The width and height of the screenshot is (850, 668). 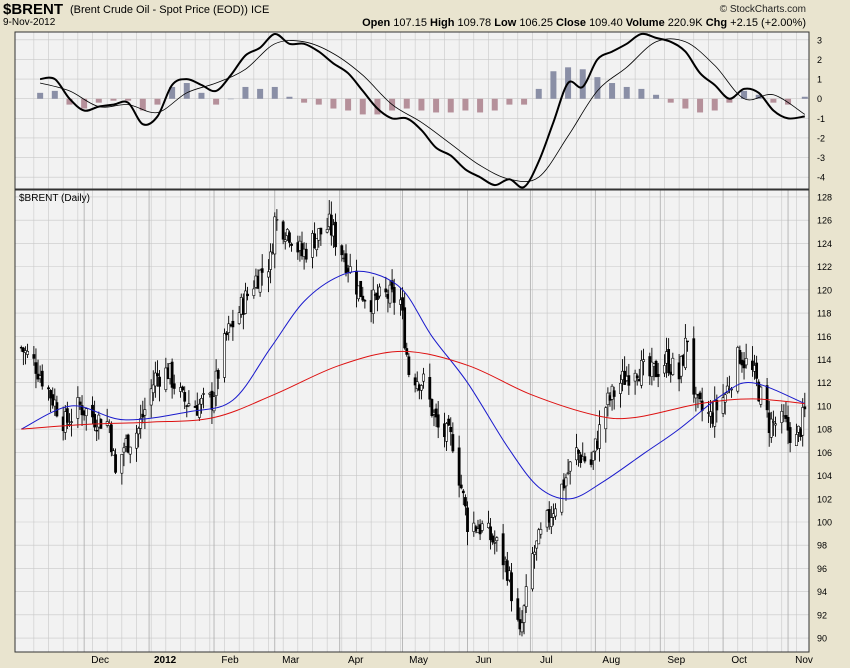 What do you see at coordinates (819, 80) in the screenshot?
I see `macd-y-tick-label: 1` at bounding box center [819, 80].